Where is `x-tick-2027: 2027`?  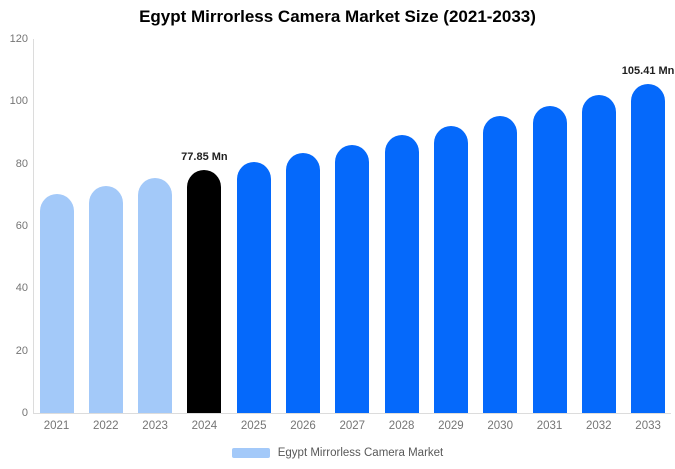
x-tick-2027: 2027 is located at coordinates (352, 426).